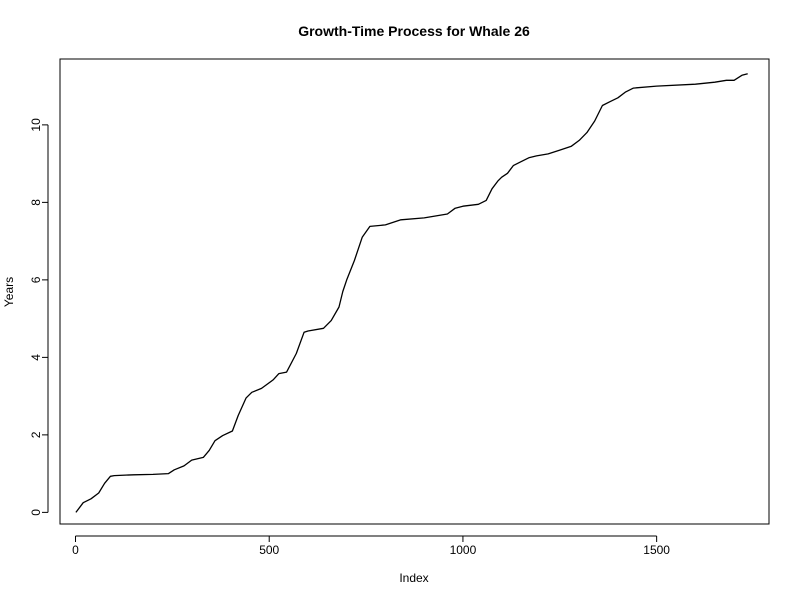  What do you see at coordinates (36, 202) in the screenshot?
I see `y-tick-label: 8` at bounding box center [36, 202].